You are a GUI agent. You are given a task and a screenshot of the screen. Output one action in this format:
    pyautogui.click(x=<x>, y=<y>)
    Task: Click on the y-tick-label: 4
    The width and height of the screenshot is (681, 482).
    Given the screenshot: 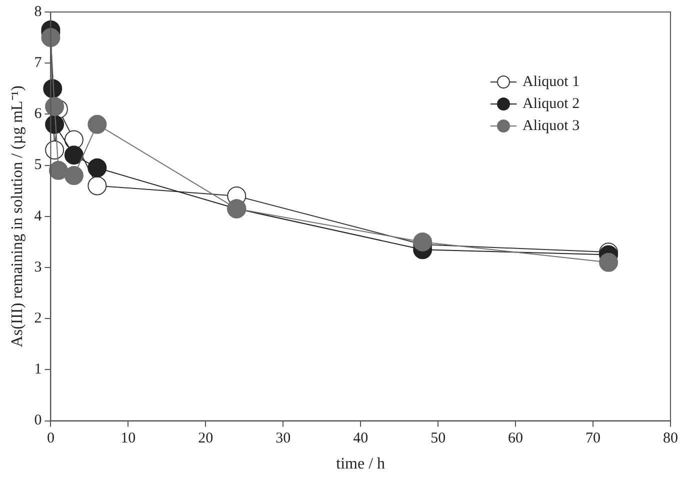 What is the action you would take?
    pyautogui.click(x=38, y=216)
    